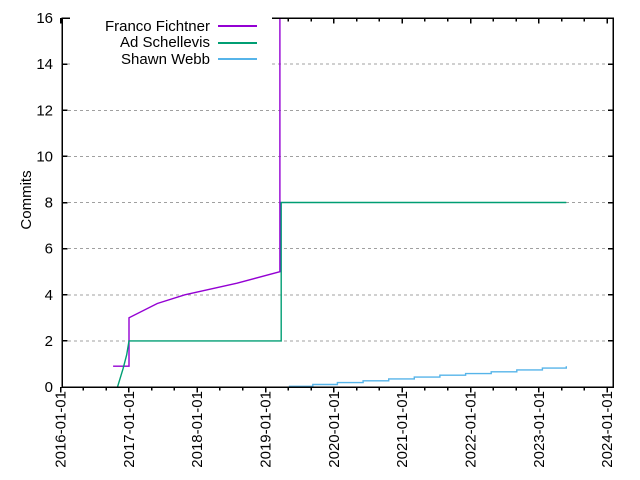  What do you see at coordinates (44, 18) in the screenshot?
I see `y-tick-label: 16` at bounding box center [44, 18].